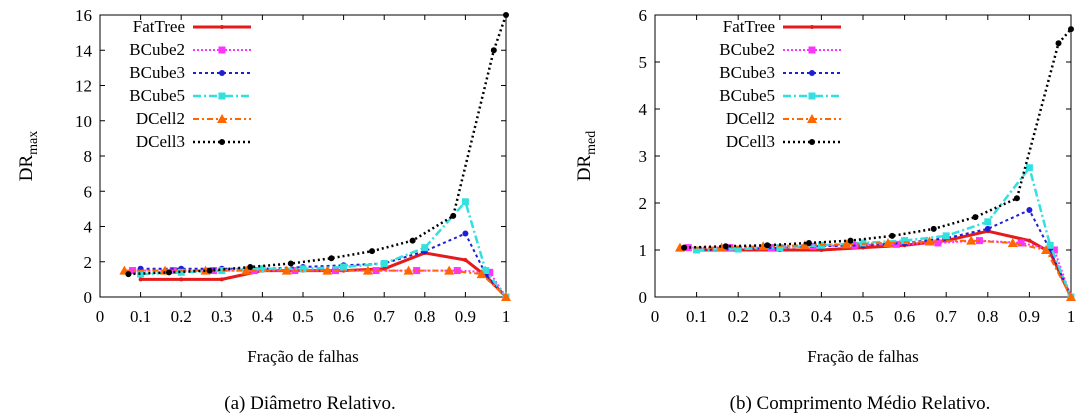 This screenshot has width=1077, height=419. What do you see at coordinates (749, 26) in the screenshot?
I see `legend-label: FatTree` at bounding box center [749, 26].